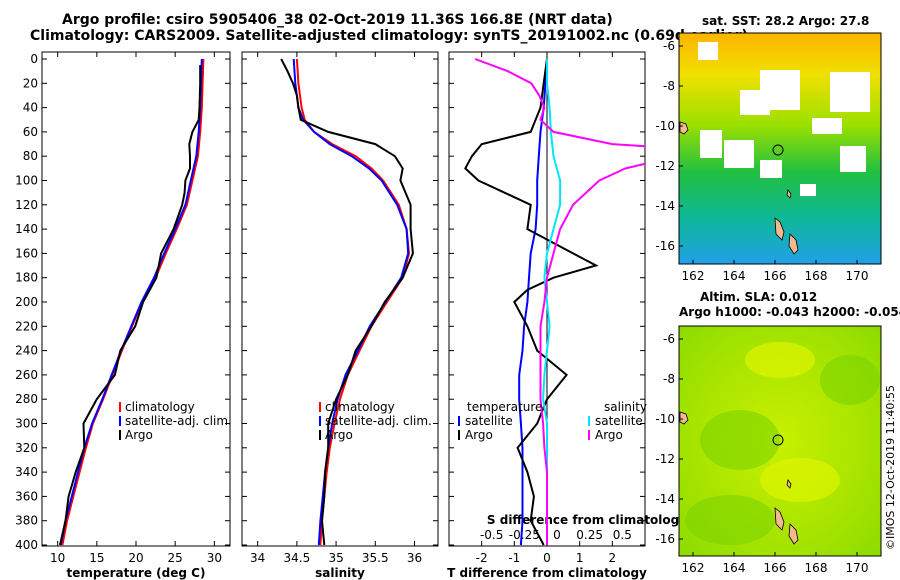 This screenshot has width=900, height=580. Describe the element at coordinates (297, 558) in the screenshot. I see `x-tick-label: 34.5` at that location.